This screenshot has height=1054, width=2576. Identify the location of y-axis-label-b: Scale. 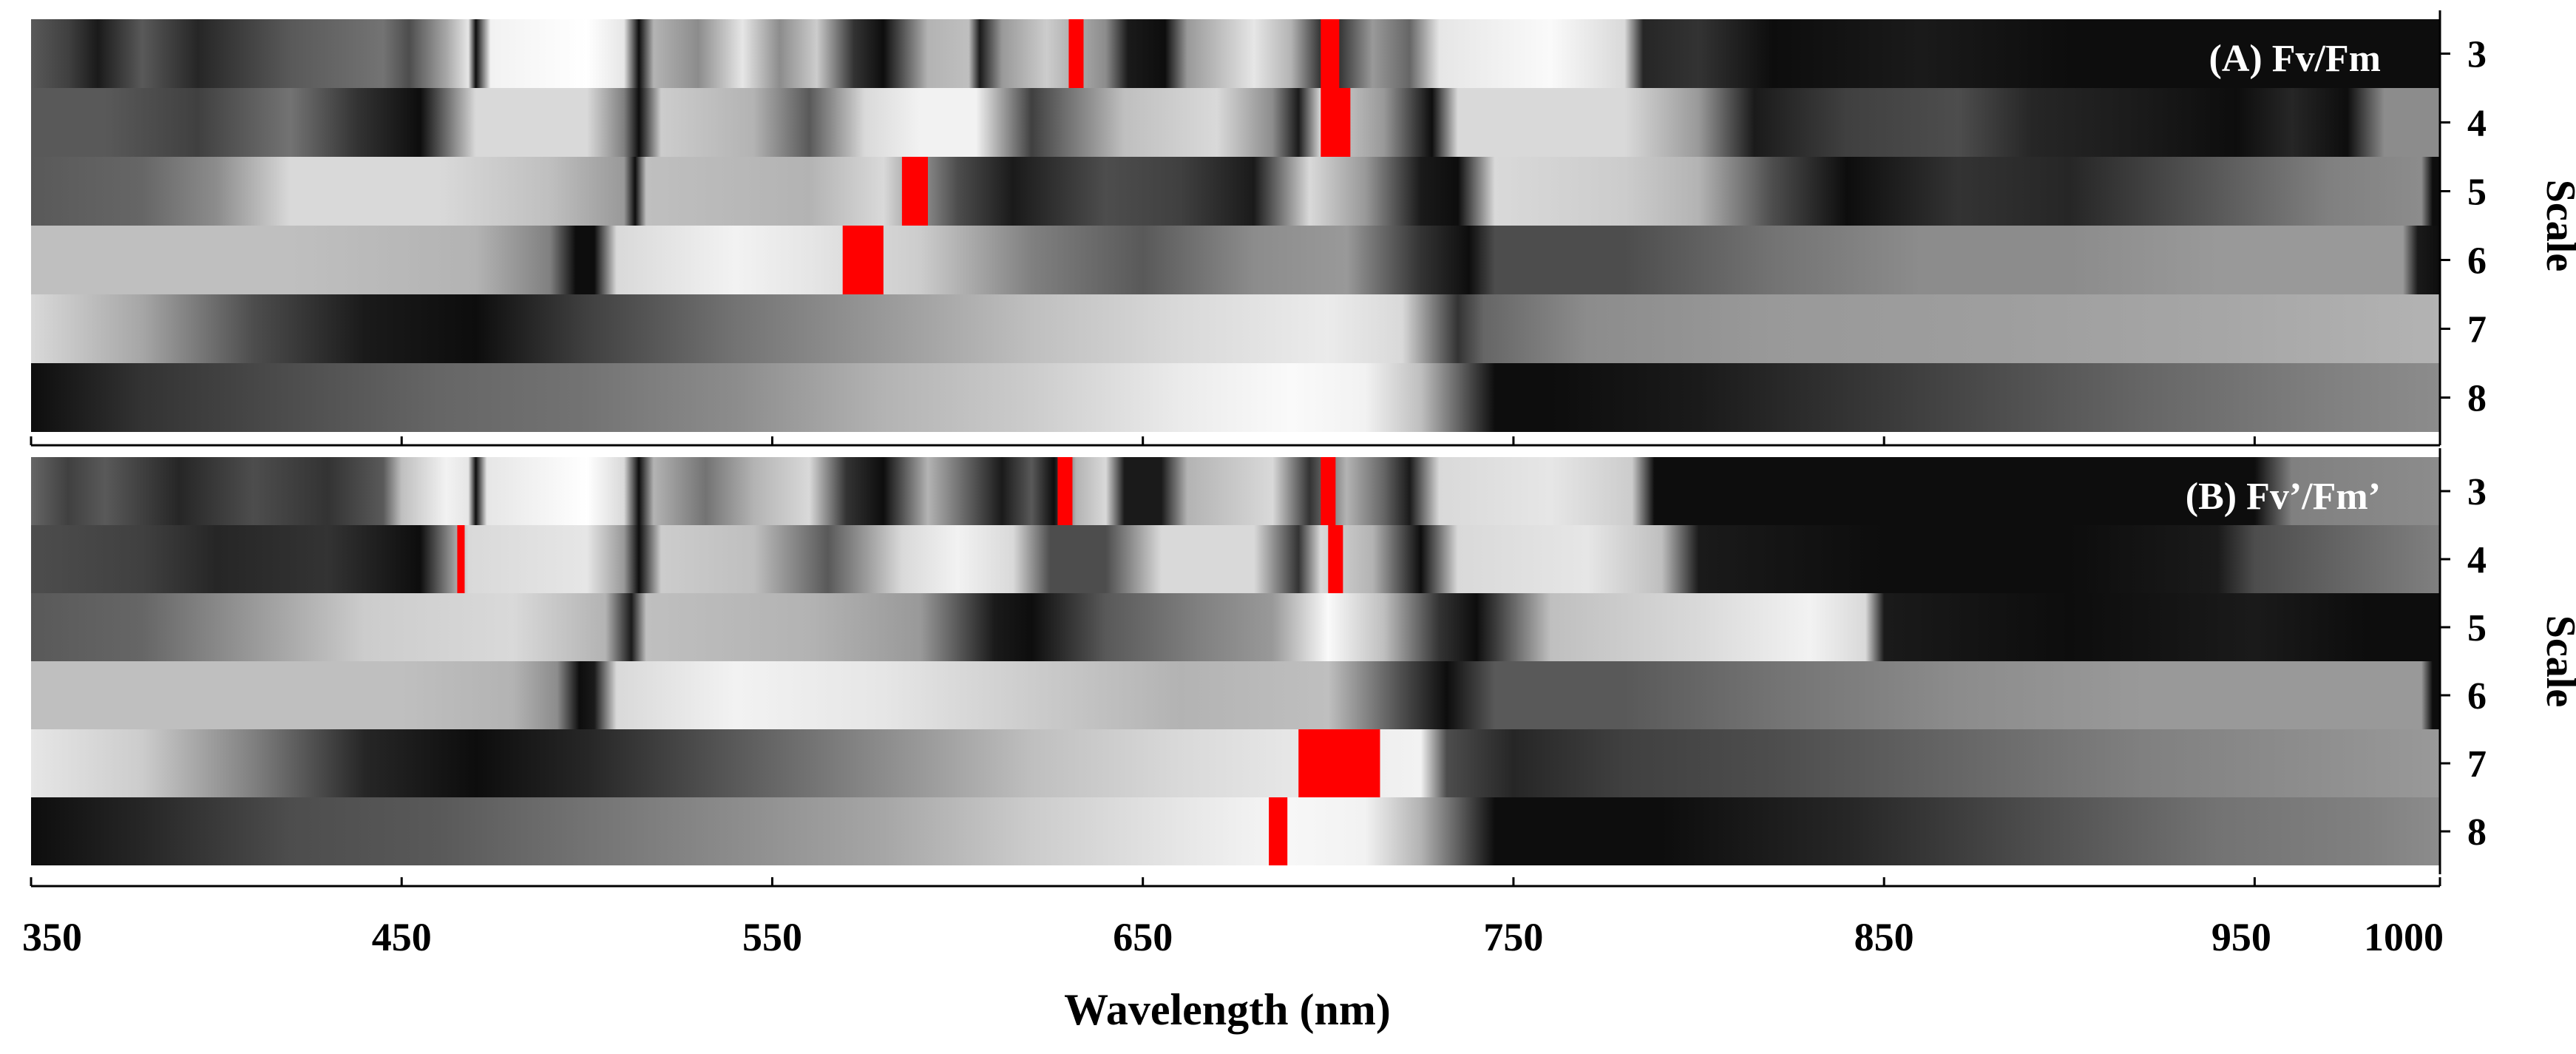
(2557, 661).